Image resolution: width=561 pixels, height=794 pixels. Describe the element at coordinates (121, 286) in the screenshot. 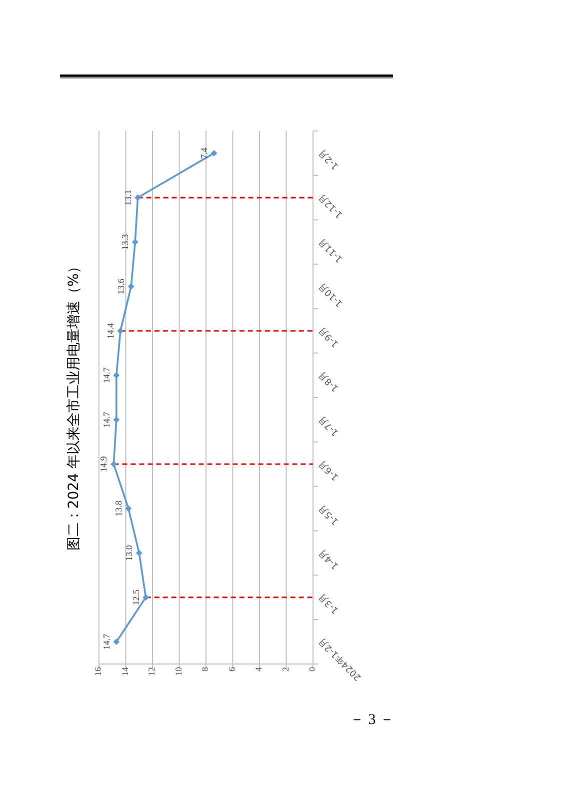

I see `data-label: 13.6` at that location.